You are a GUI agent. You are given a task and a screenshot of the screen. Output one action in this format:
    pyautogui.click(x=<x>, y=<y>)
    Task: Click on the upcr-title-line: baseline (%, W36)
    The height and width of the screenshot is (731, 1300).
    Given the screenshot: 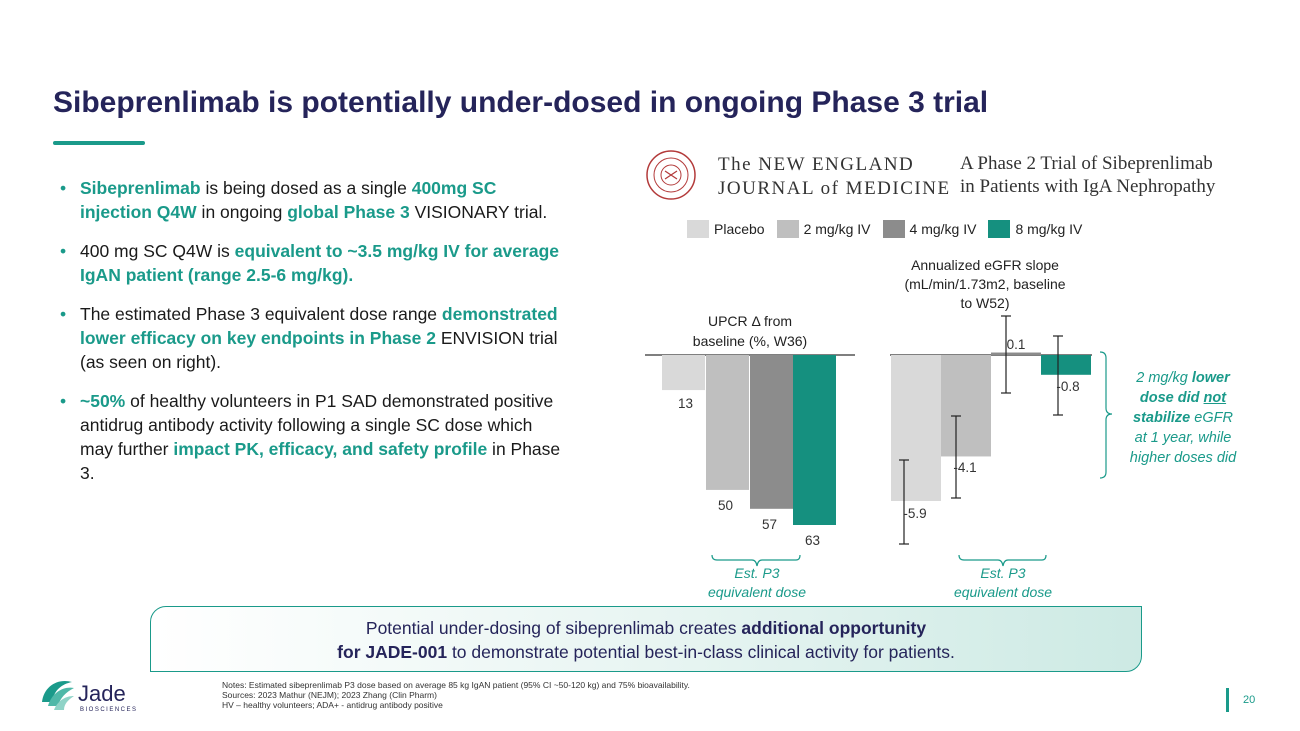 What is the action you would take?
    pyautogui.click(x=750, y=341)
    